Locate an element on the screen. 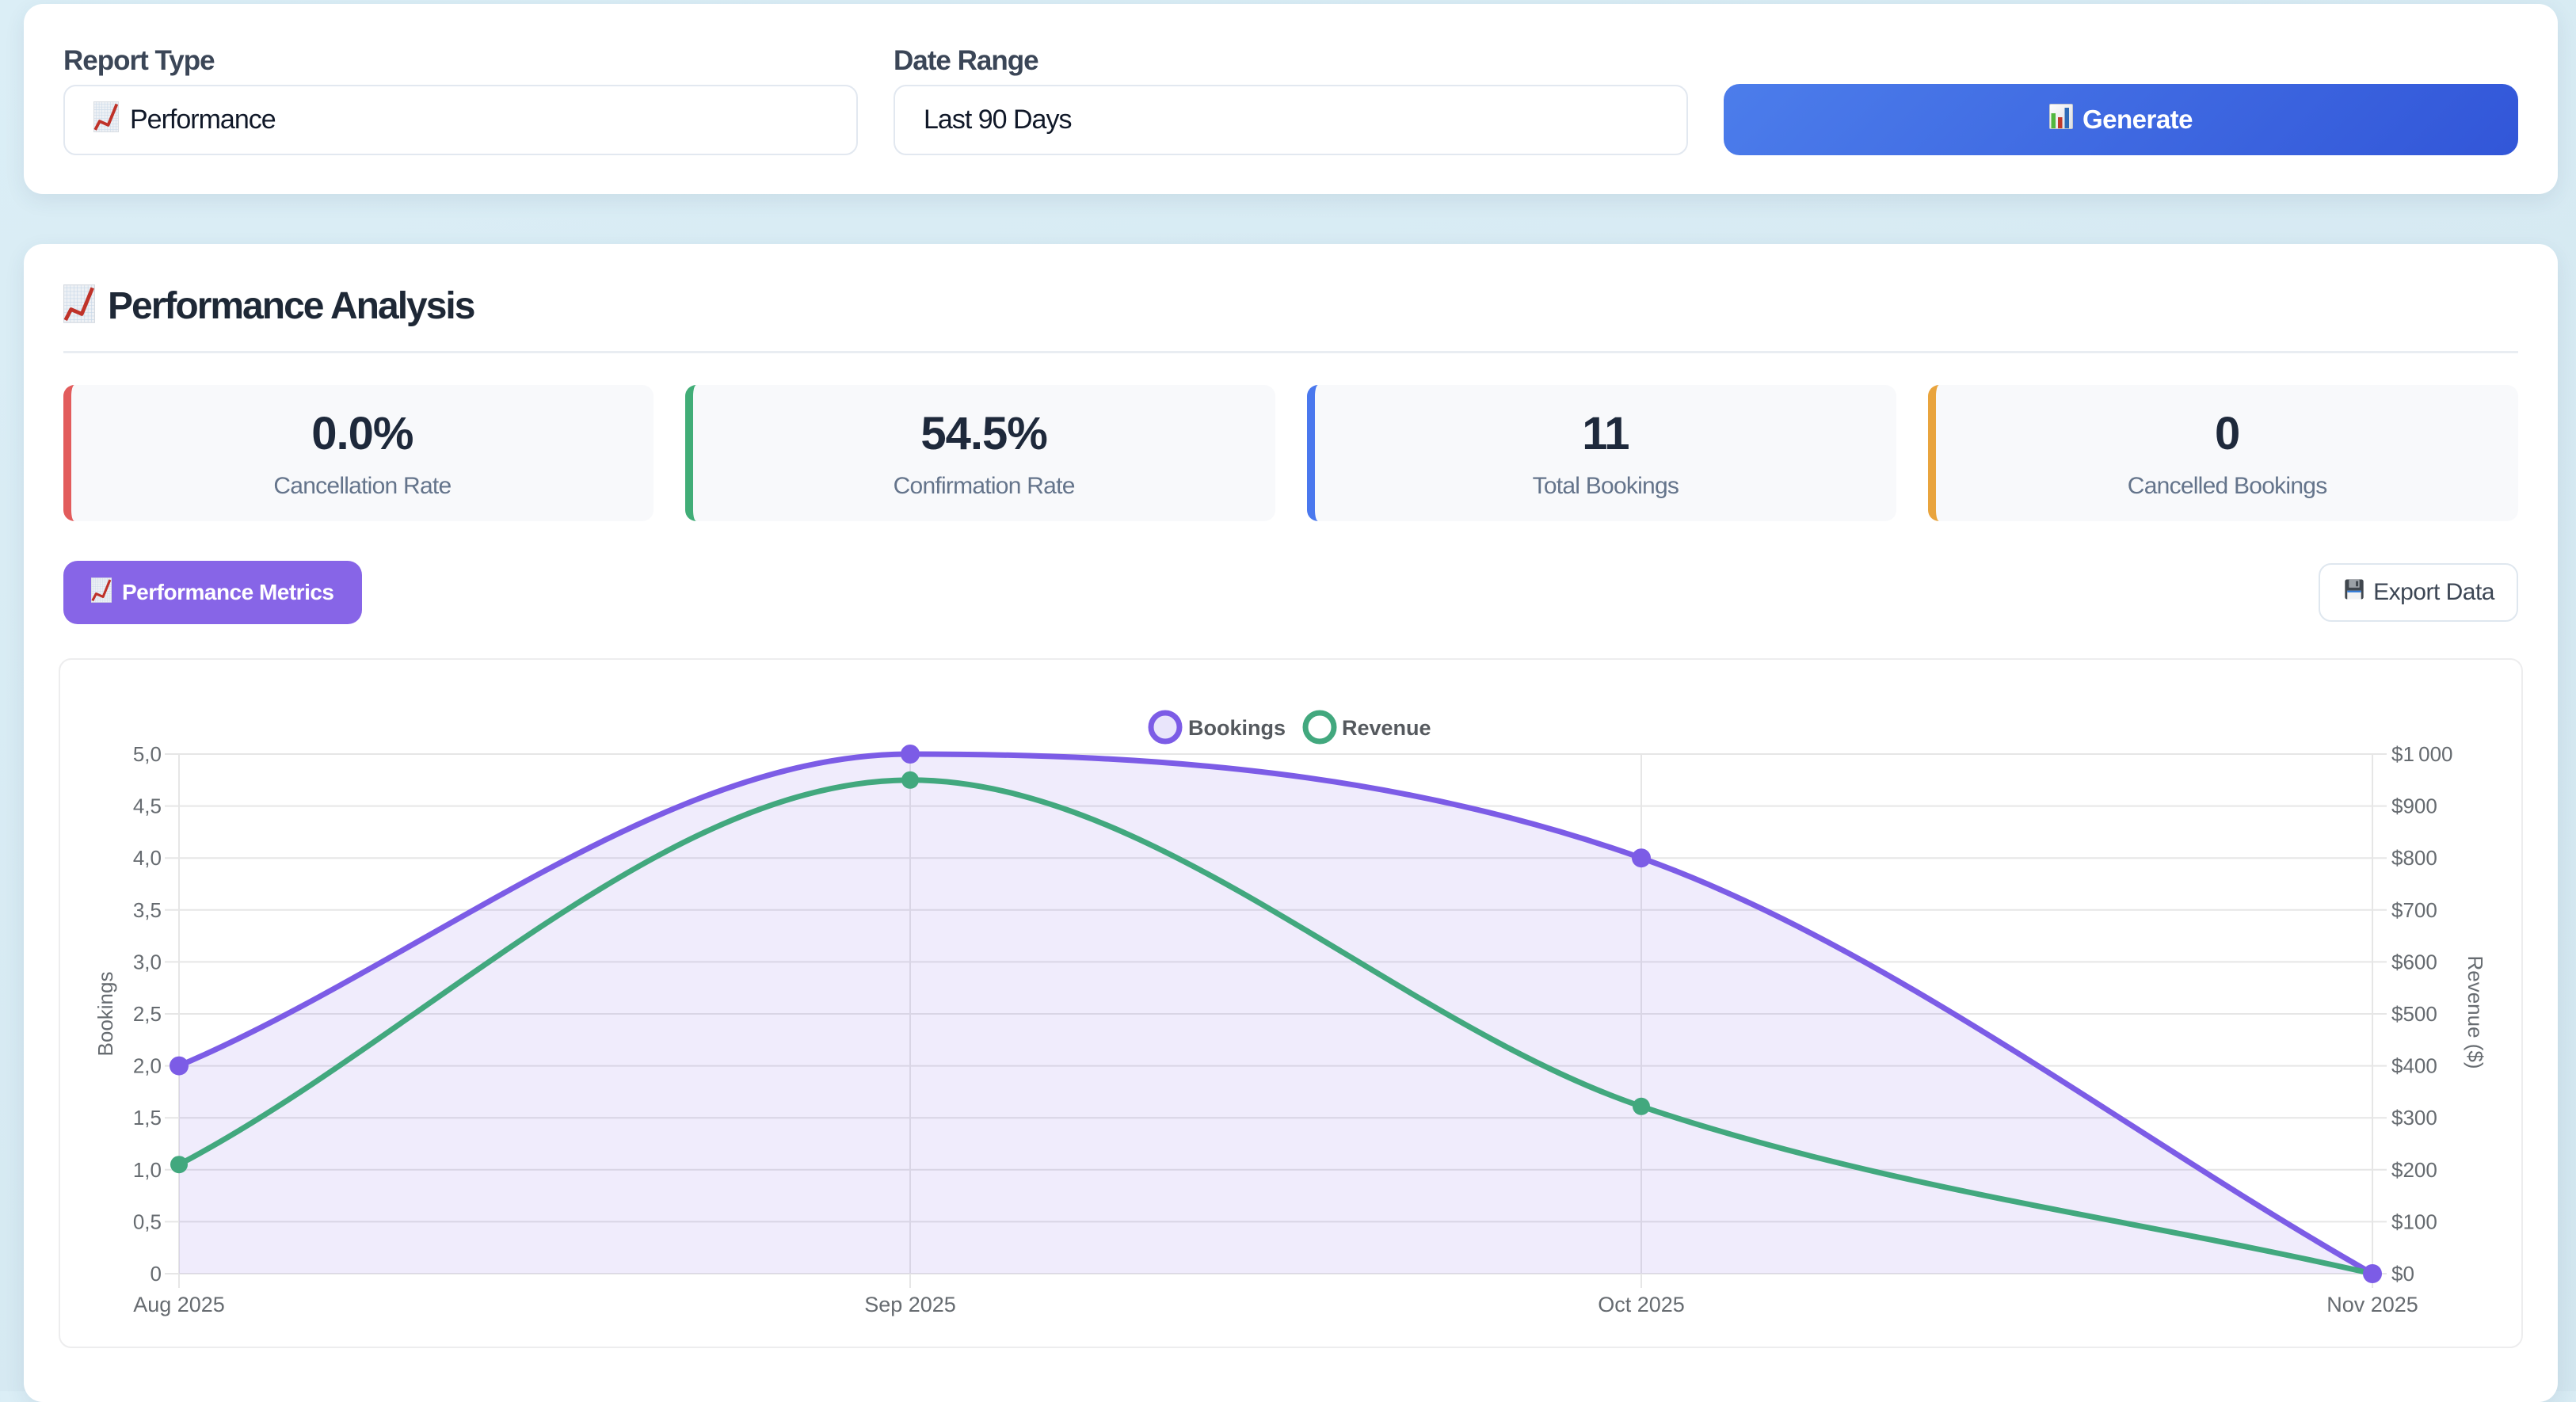  svg-text: $300 is located at coordinates (2414, 1118).